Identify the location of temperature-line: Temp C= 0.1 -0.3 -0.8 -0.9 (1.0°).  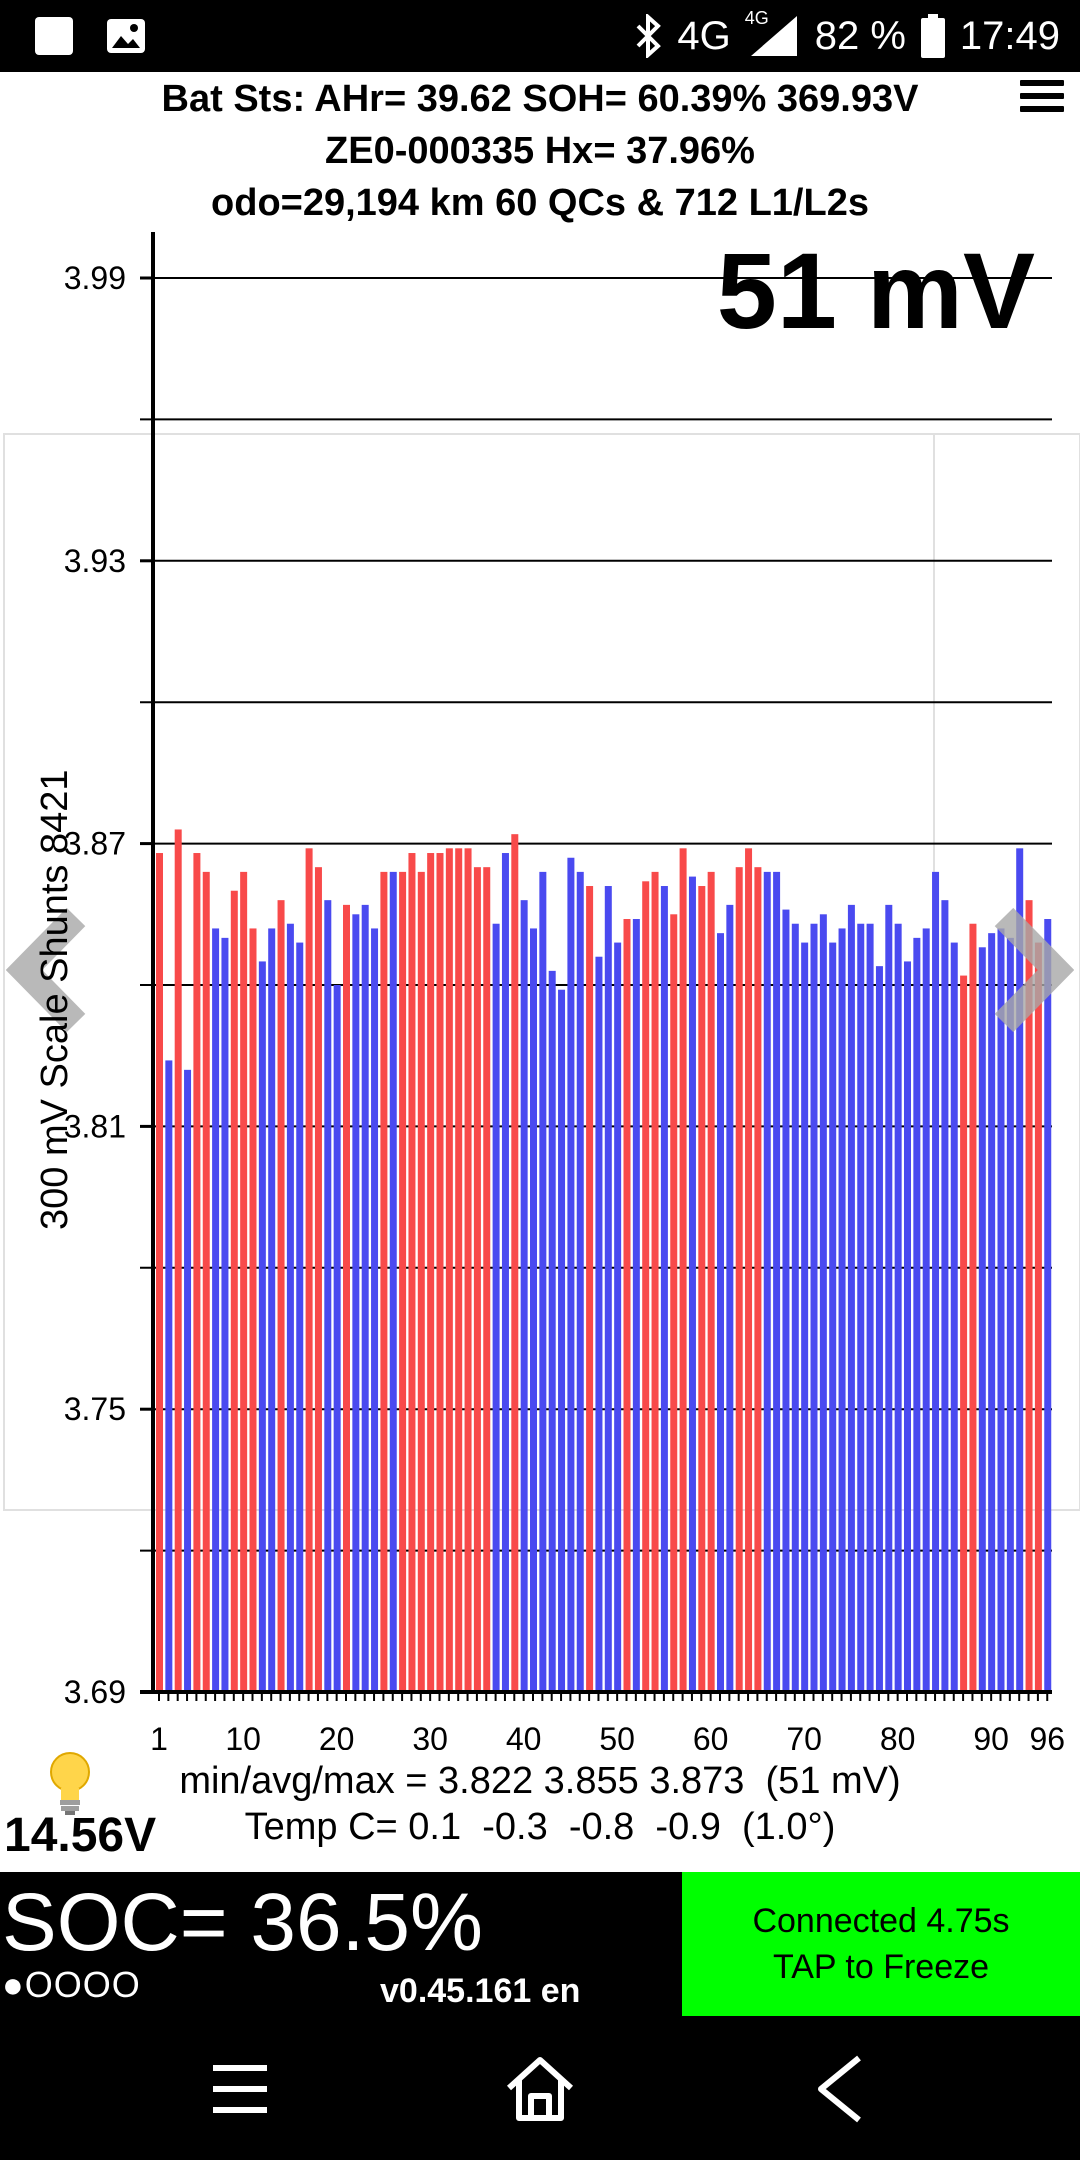
(540, 1827).